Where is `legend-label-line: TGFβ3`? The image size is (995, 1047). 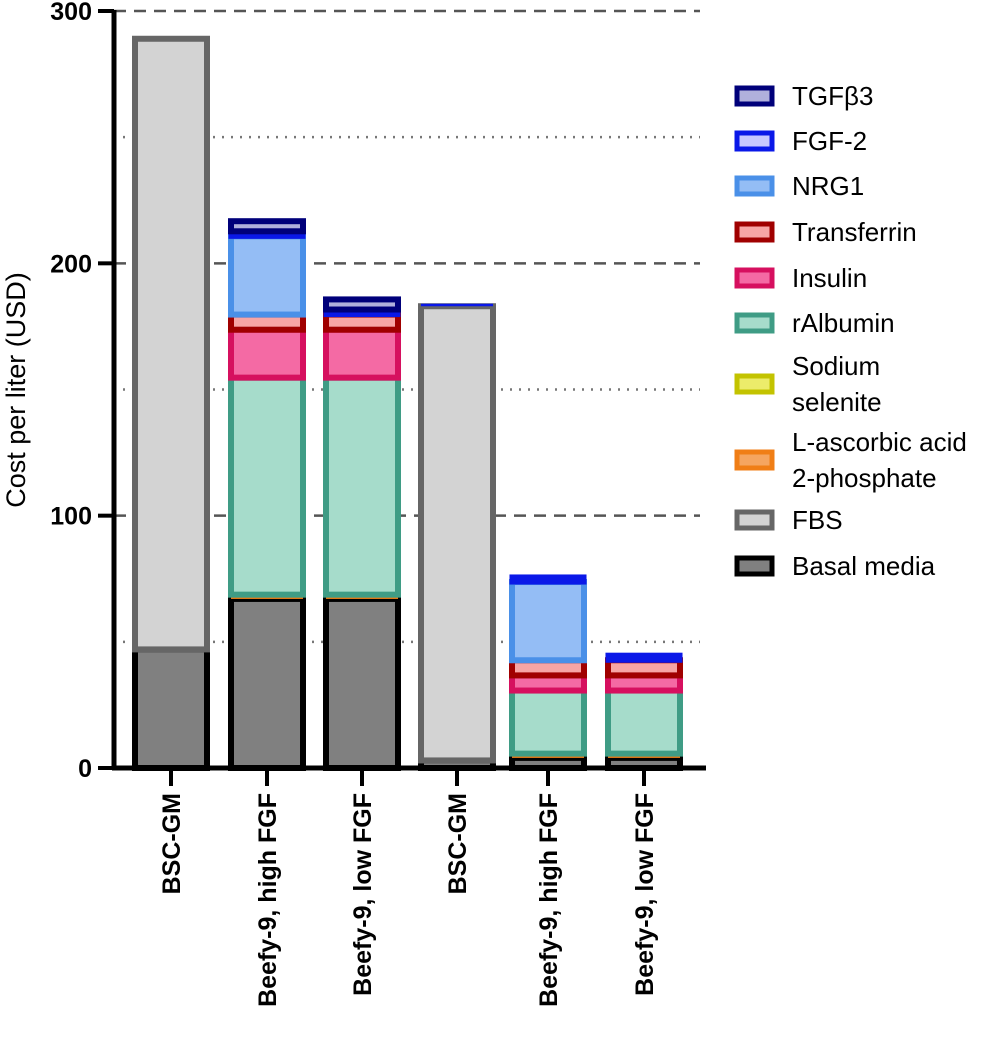
legend-label-line: TGFβ3 is located at coordinates (832, 96).